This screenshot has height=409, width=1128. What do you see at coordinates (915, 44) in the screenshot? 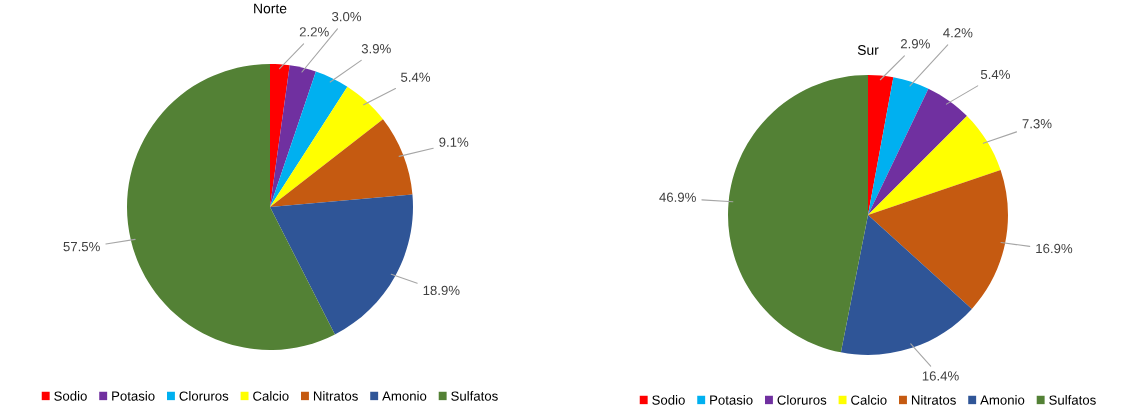
I see `data-label: 2.9%` at bounding box center [915, 44].